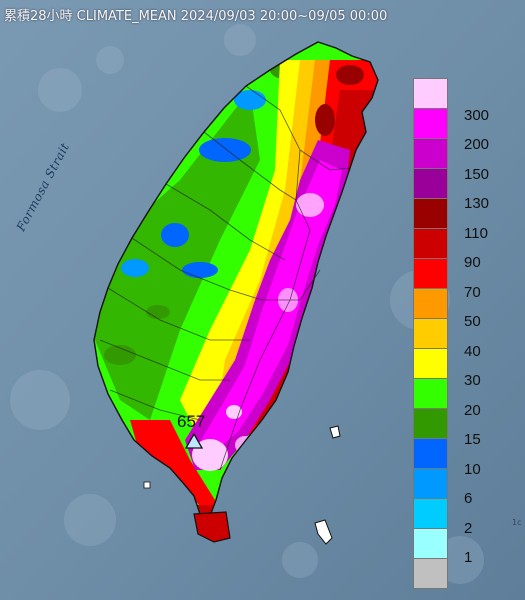  Describe the element at coordinates (191, 421) in the screenshot. I see `max-station-value: 657` at that location.